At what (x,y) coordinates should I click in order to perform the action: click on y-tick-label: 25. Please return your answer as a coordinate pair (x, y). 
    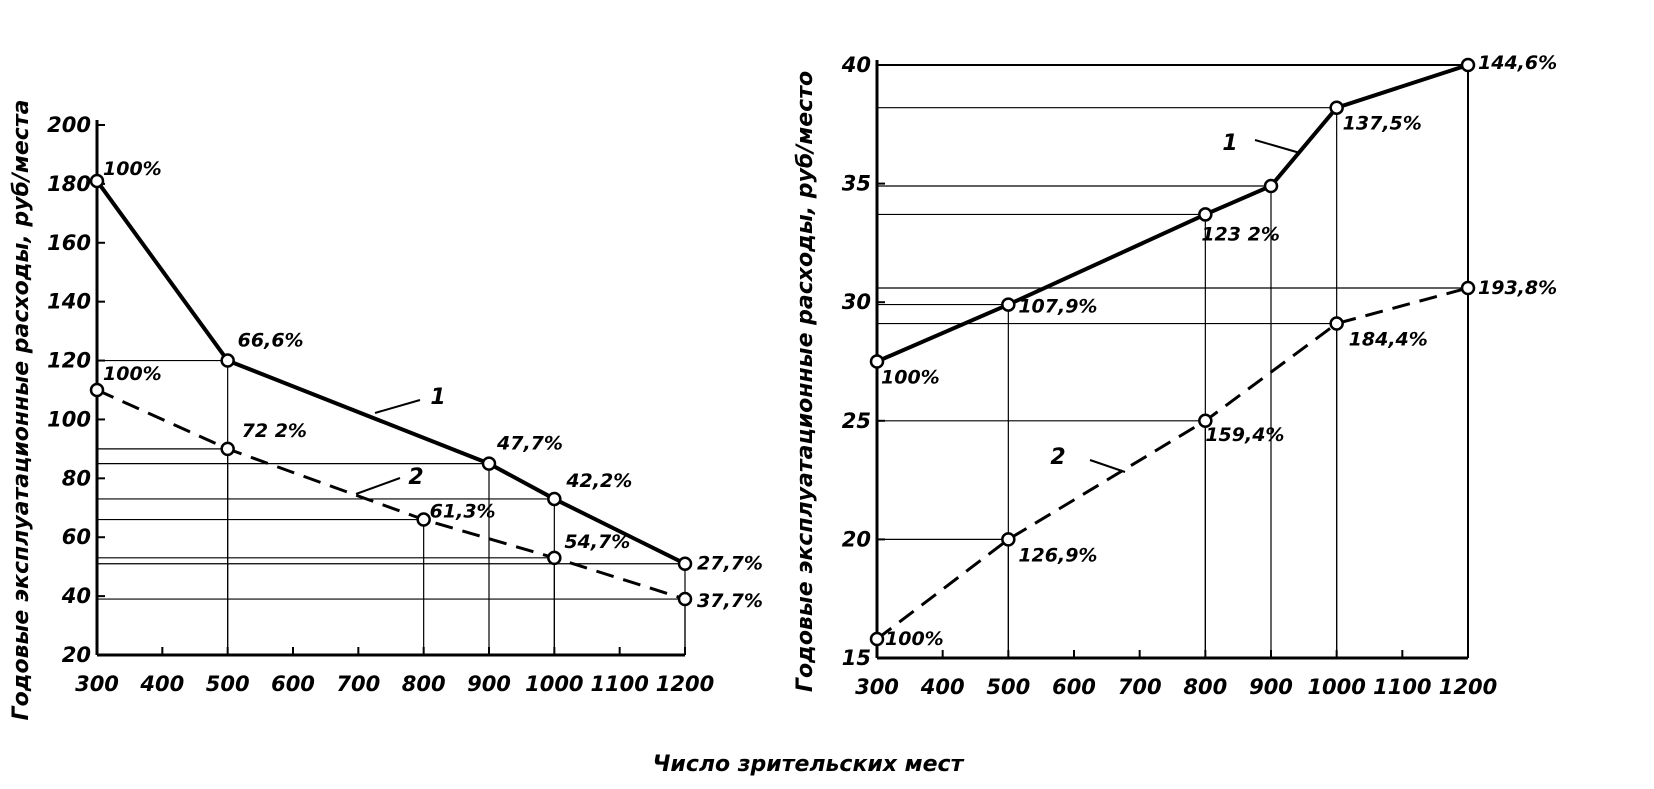
    Looking at the image, I should click on (856, 421).